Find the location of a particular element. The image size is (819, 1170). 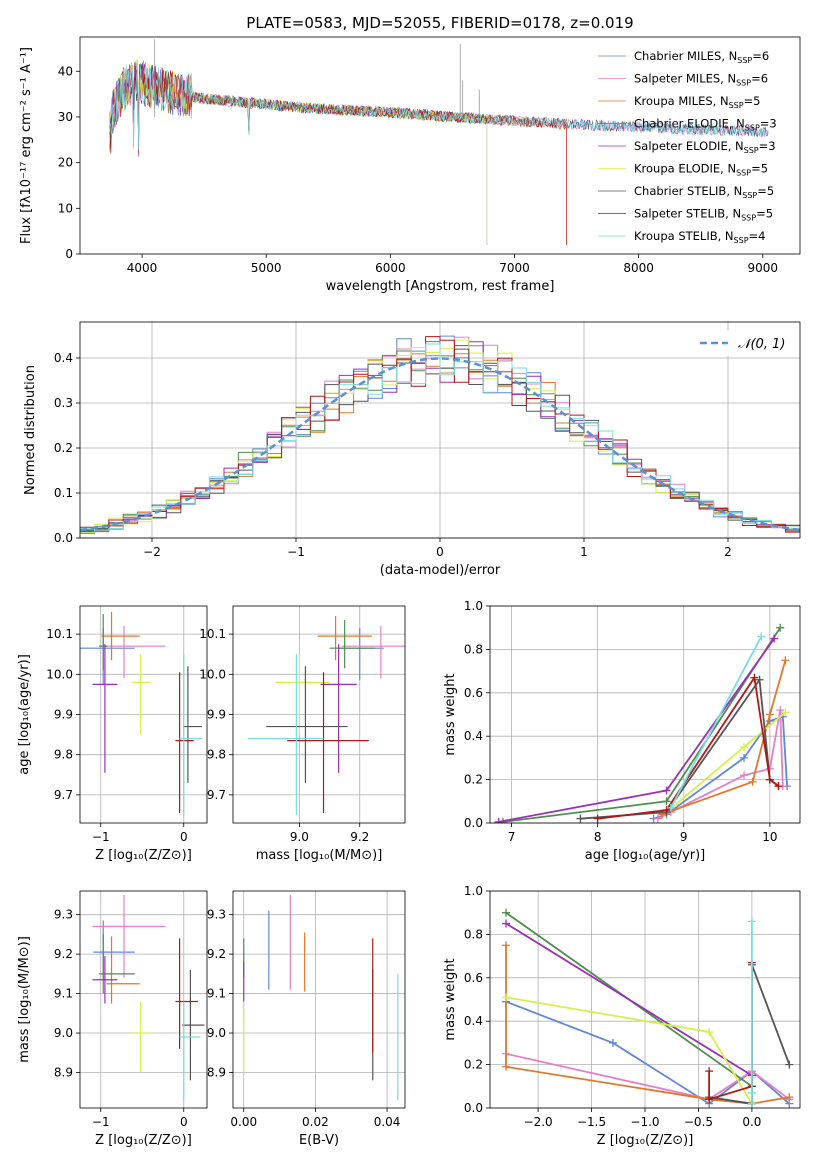

legend-label: Salpeter MILES, NSSP=6 is located at coordinates (701, 80).